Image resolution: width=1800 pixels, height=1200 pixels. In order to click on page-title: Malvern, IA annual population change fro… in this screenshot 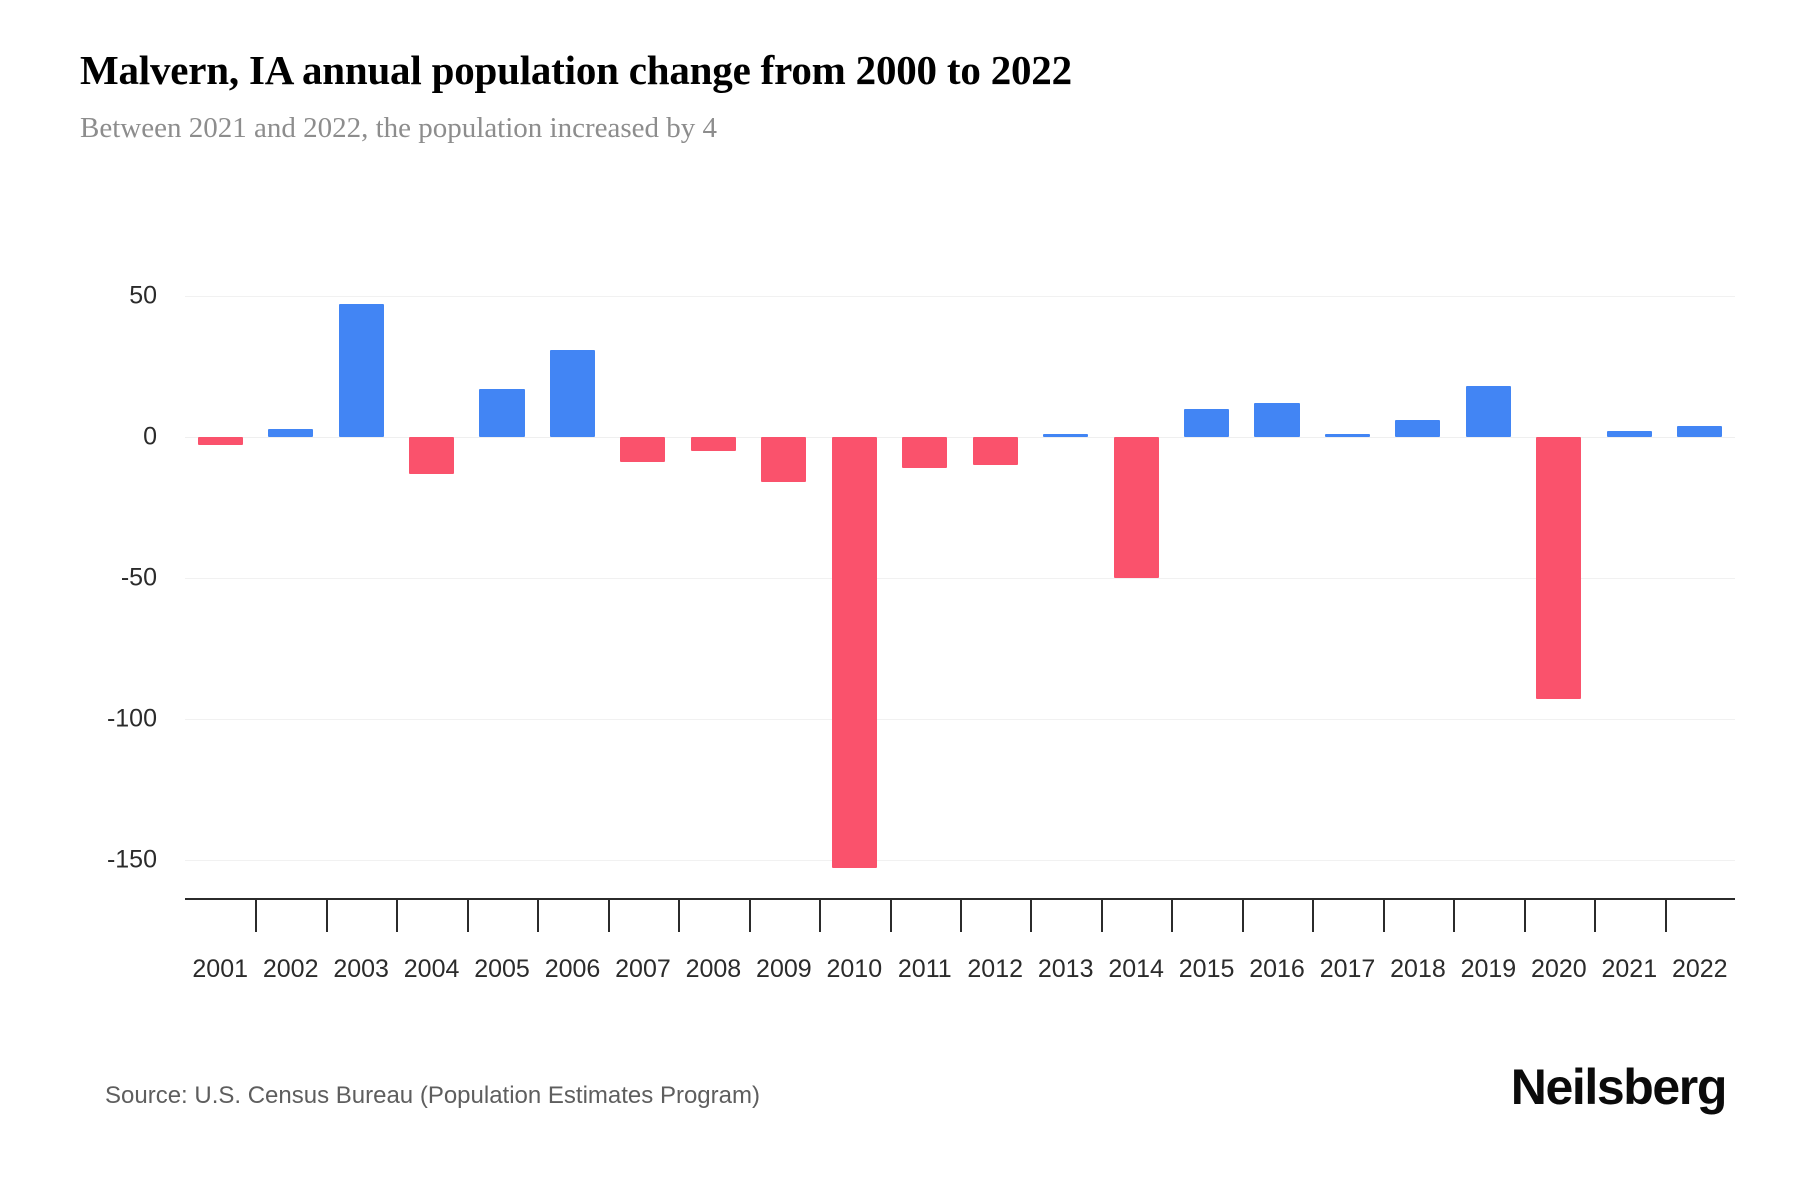, I will do `click(576, 70)`.